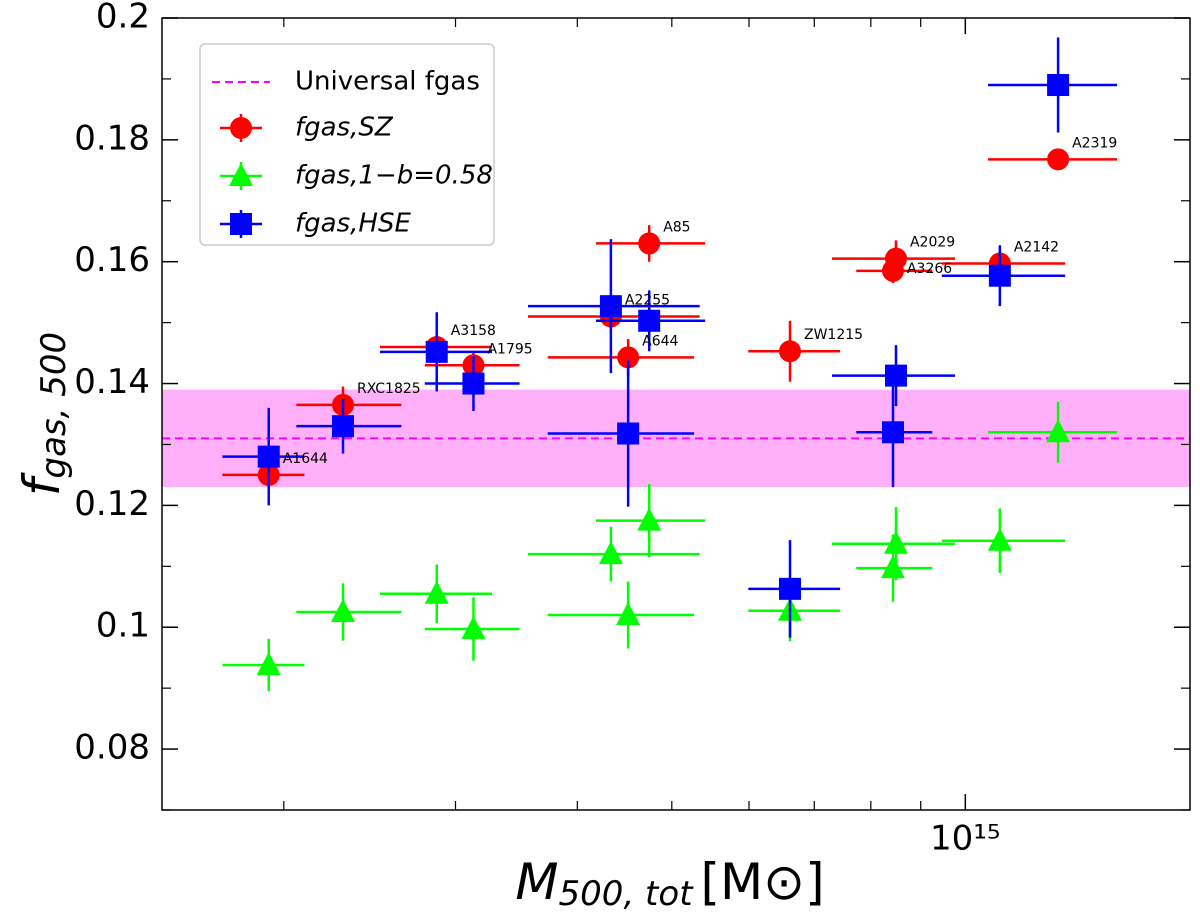 Image resolution: width=1200 pixels, height=923 pixels. I want to click on cluster-label: A3158, so click(473, 331).